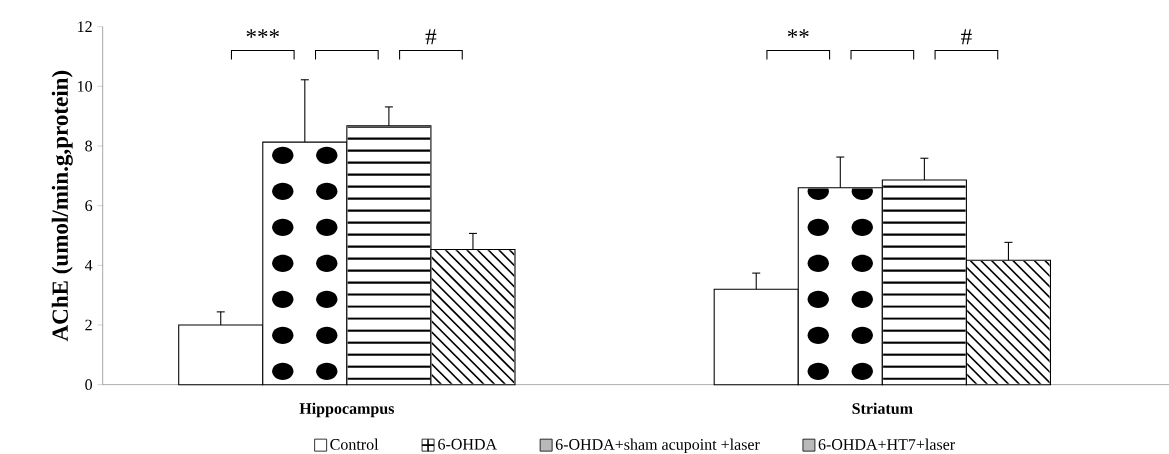 This screenshot has width=1169, height=454. What do you see at coordinates (657, 446) in the screenshot?
I see `legend-label: 6-OHDA+sham acupoint +laser` at bounding box center [657, 446].